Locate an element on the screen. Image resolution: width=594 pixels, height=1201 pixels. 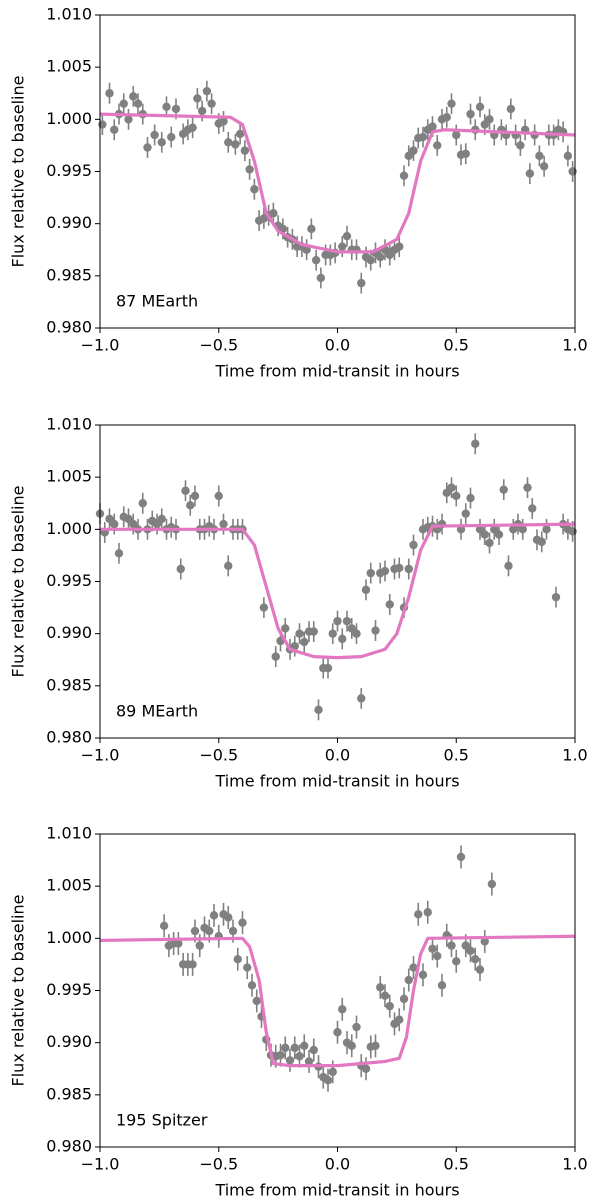
model-line is located at coordinates (337, 183).